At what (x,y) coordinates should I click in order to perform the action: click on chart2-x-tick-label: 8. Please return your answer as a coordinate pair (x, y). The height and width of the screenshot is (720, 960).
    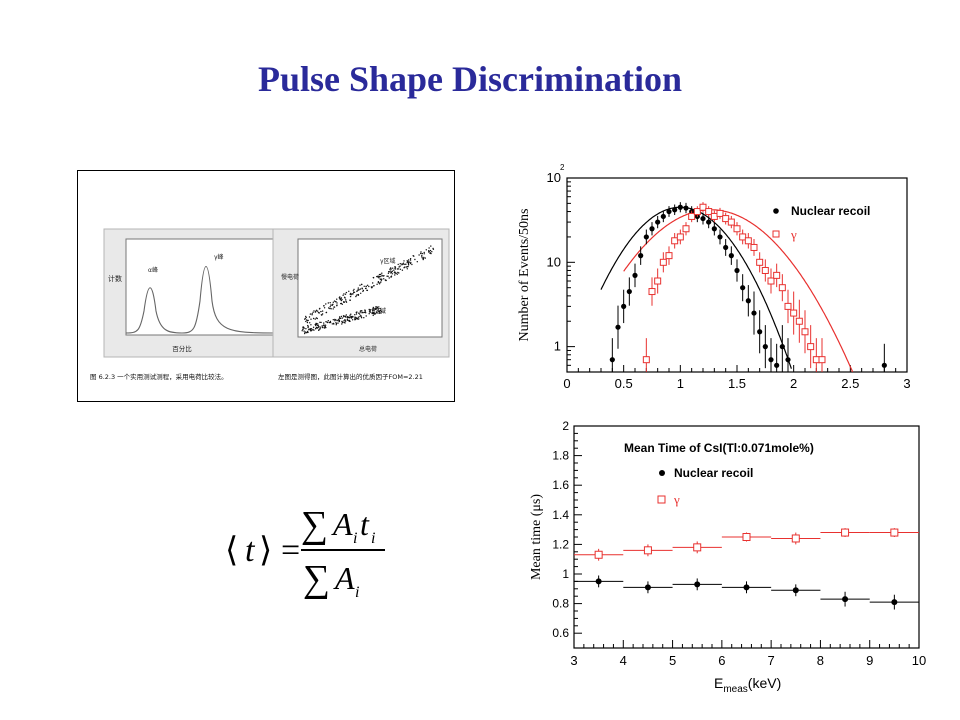
    Looking at the image, I should click on (820, 660).